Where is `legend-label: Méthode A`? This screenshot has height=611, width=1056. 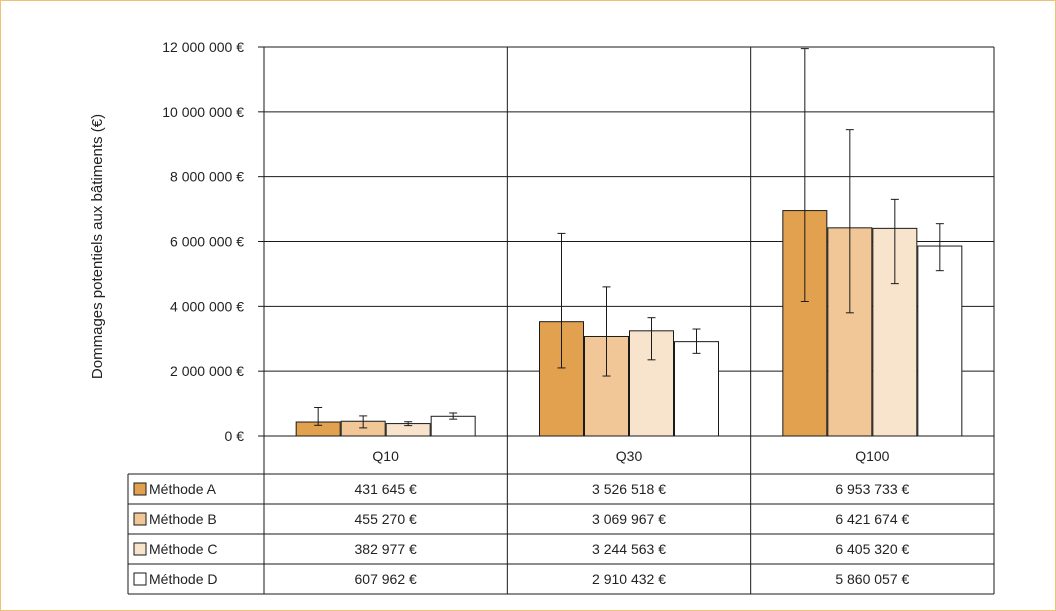
legend-label: Méthode A is located at coordinates (183, 489).